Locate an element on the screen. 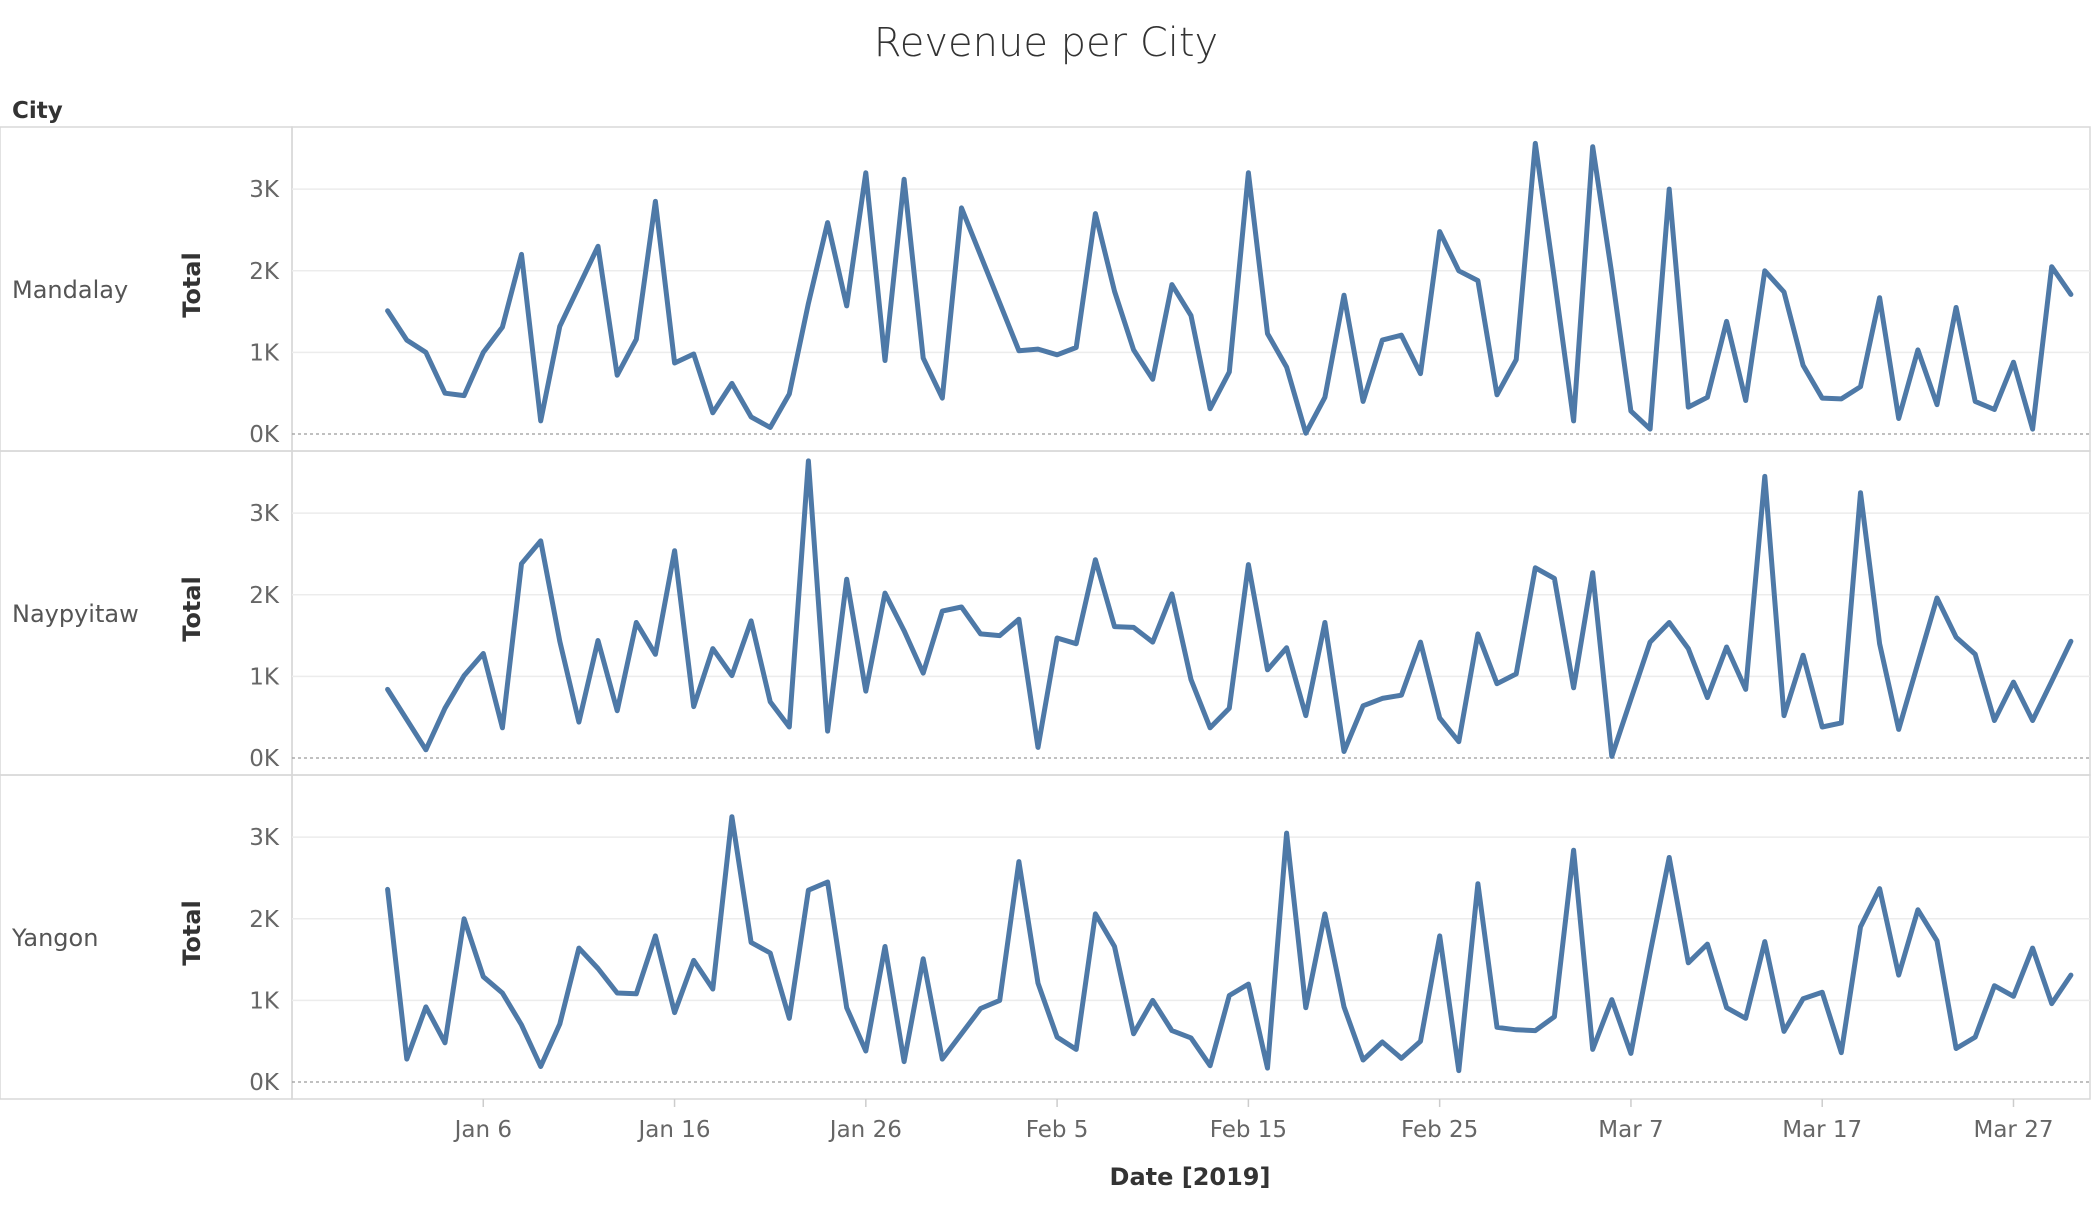  x-tick-label: Jan 26 is located at coordinates (865, 1130).